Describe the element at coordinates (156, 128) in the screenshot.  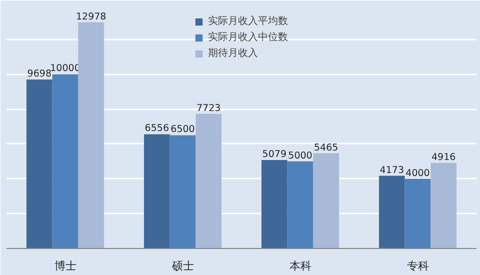
I see `data-label: 6556` at that location.